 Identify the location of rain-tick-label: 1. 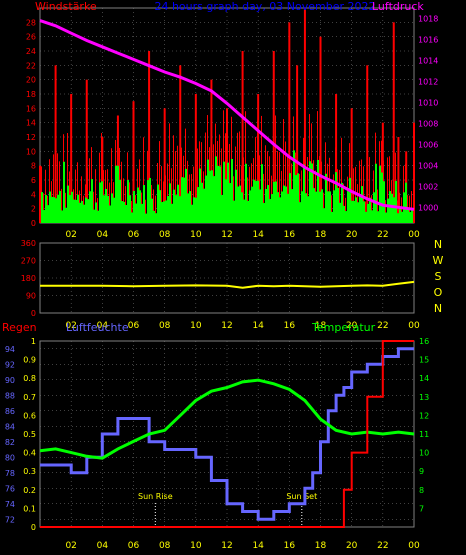
(33, 341).